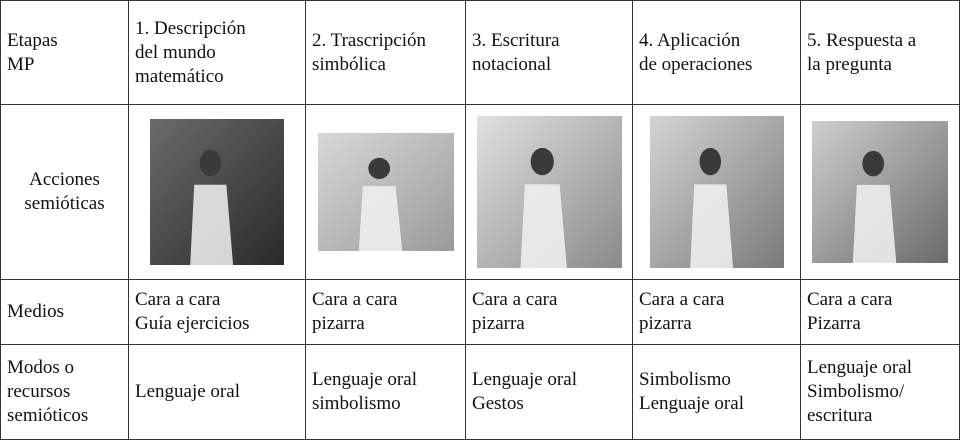  What do you see at coordinates (498, 403) in the screenshot?
I see `cell-line: Gestos` at bounding box center [498, 403].